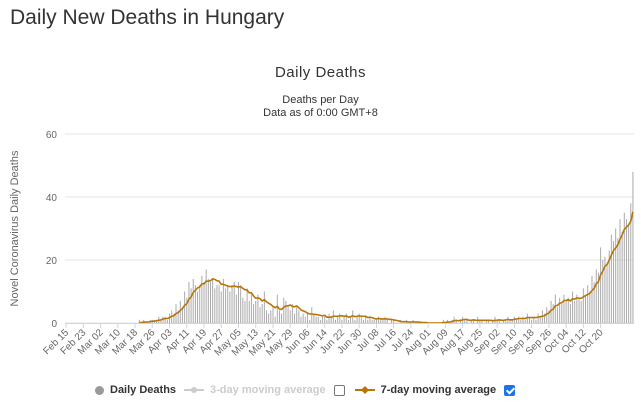 This screenshot has height=408, width=641. What do you see at coordinates (339, 390) in the screenshot?
I see `checkbox-3day-ma` at bounding box center [339, 390].